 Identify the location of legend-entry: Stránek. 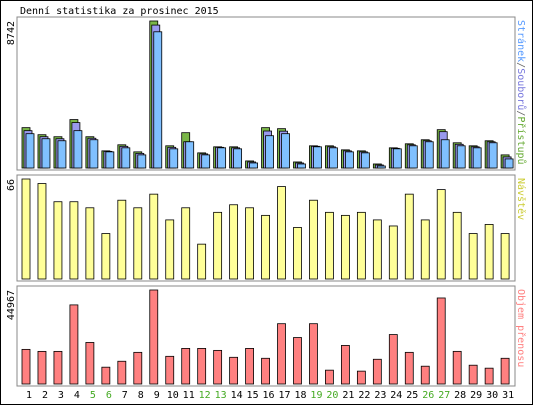
(521, 41).